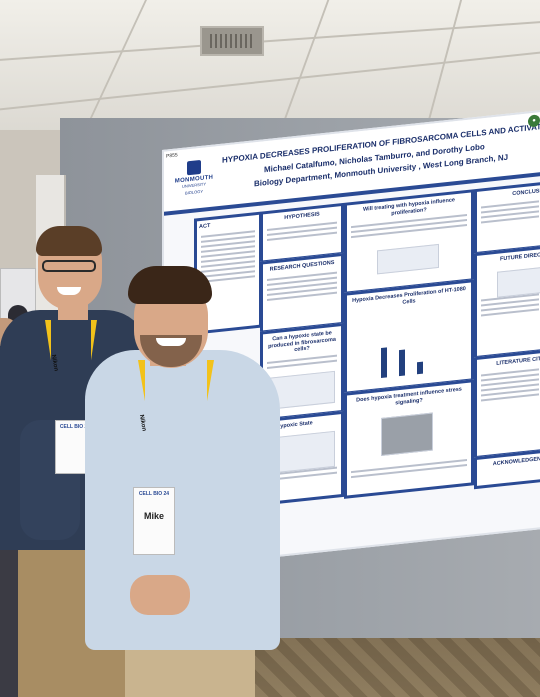 This screenshot has height=697, width=540. What do you see at coordinates (507, 218) in the screenshot?
I see `panel-conclusion: CONCLUSI` at bounding box center [507, 218].